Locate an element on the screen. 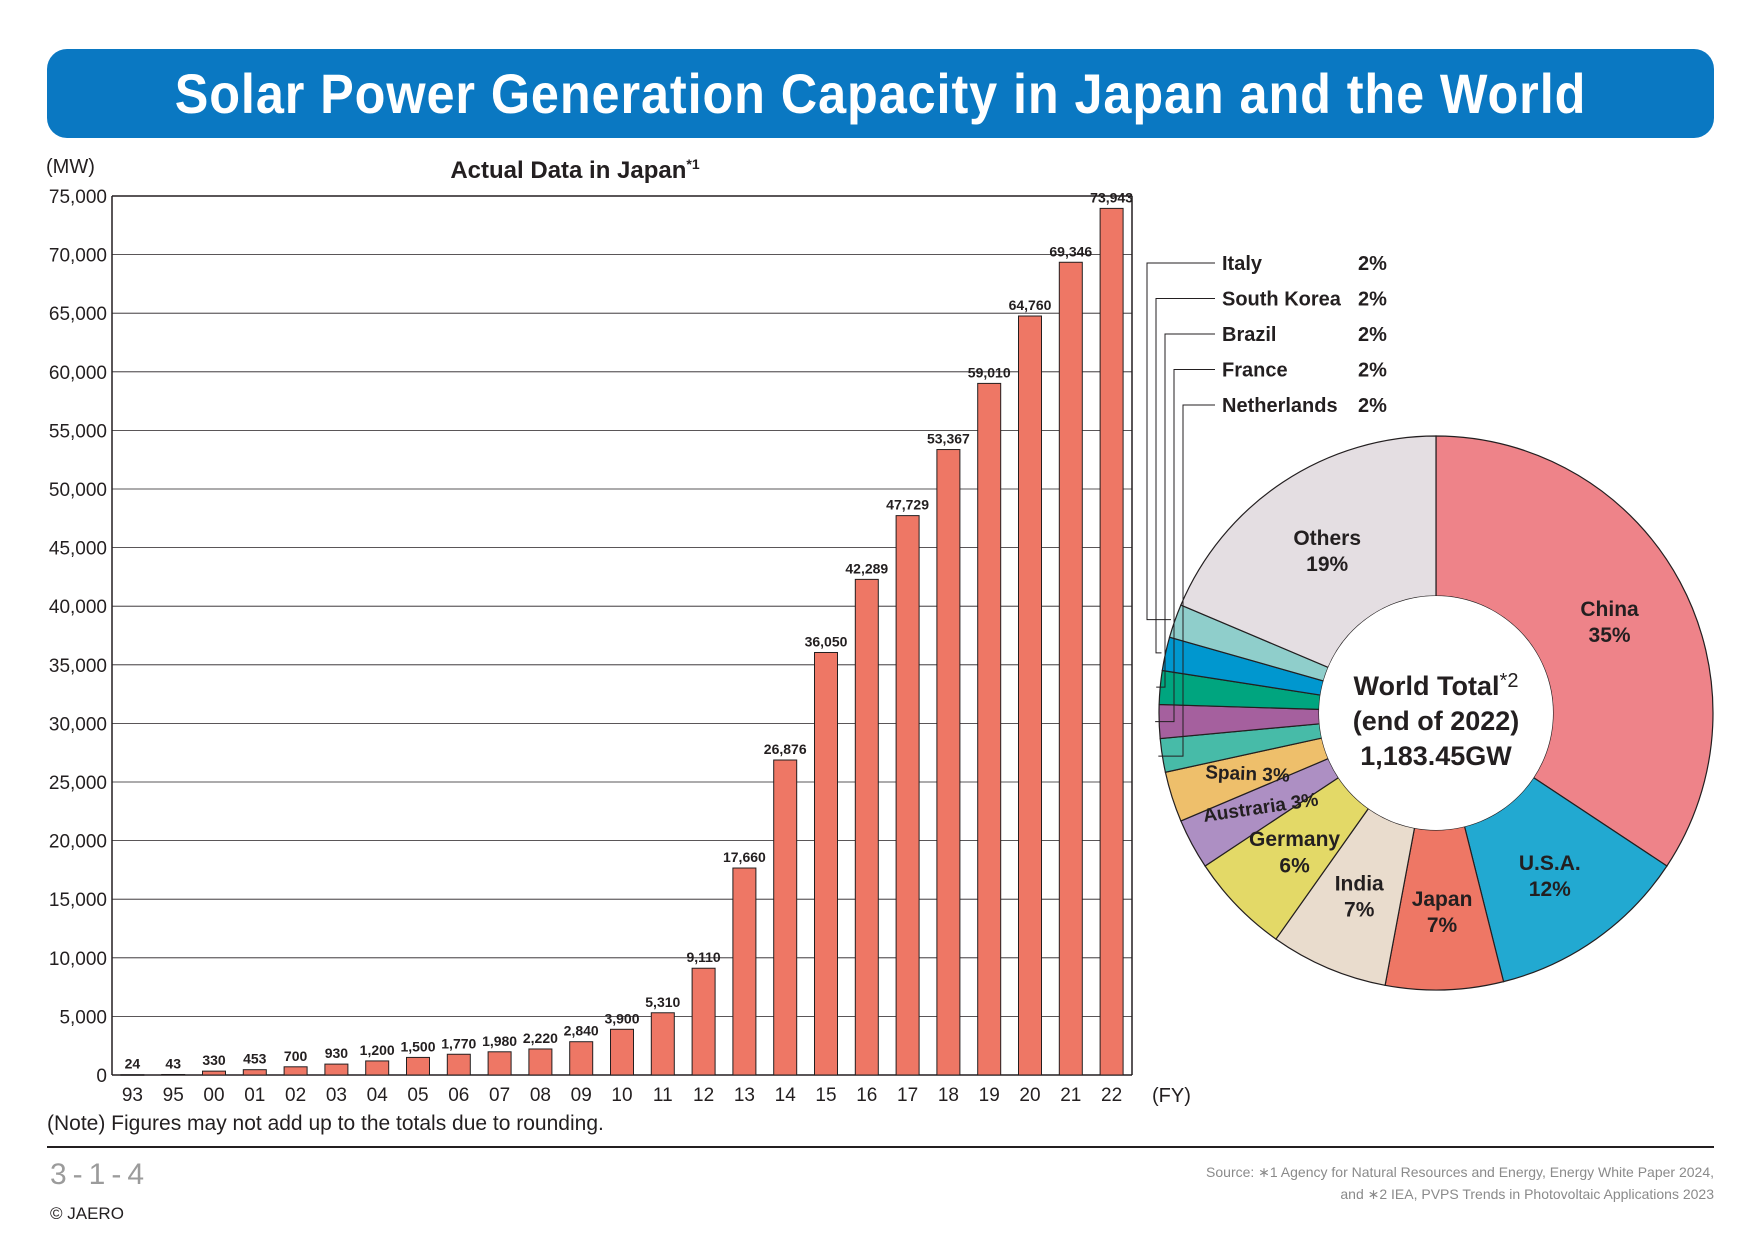 This screenshot has height=1240, width=1754. slice-label: Japan 7% is located at coordinates (1442, 912).